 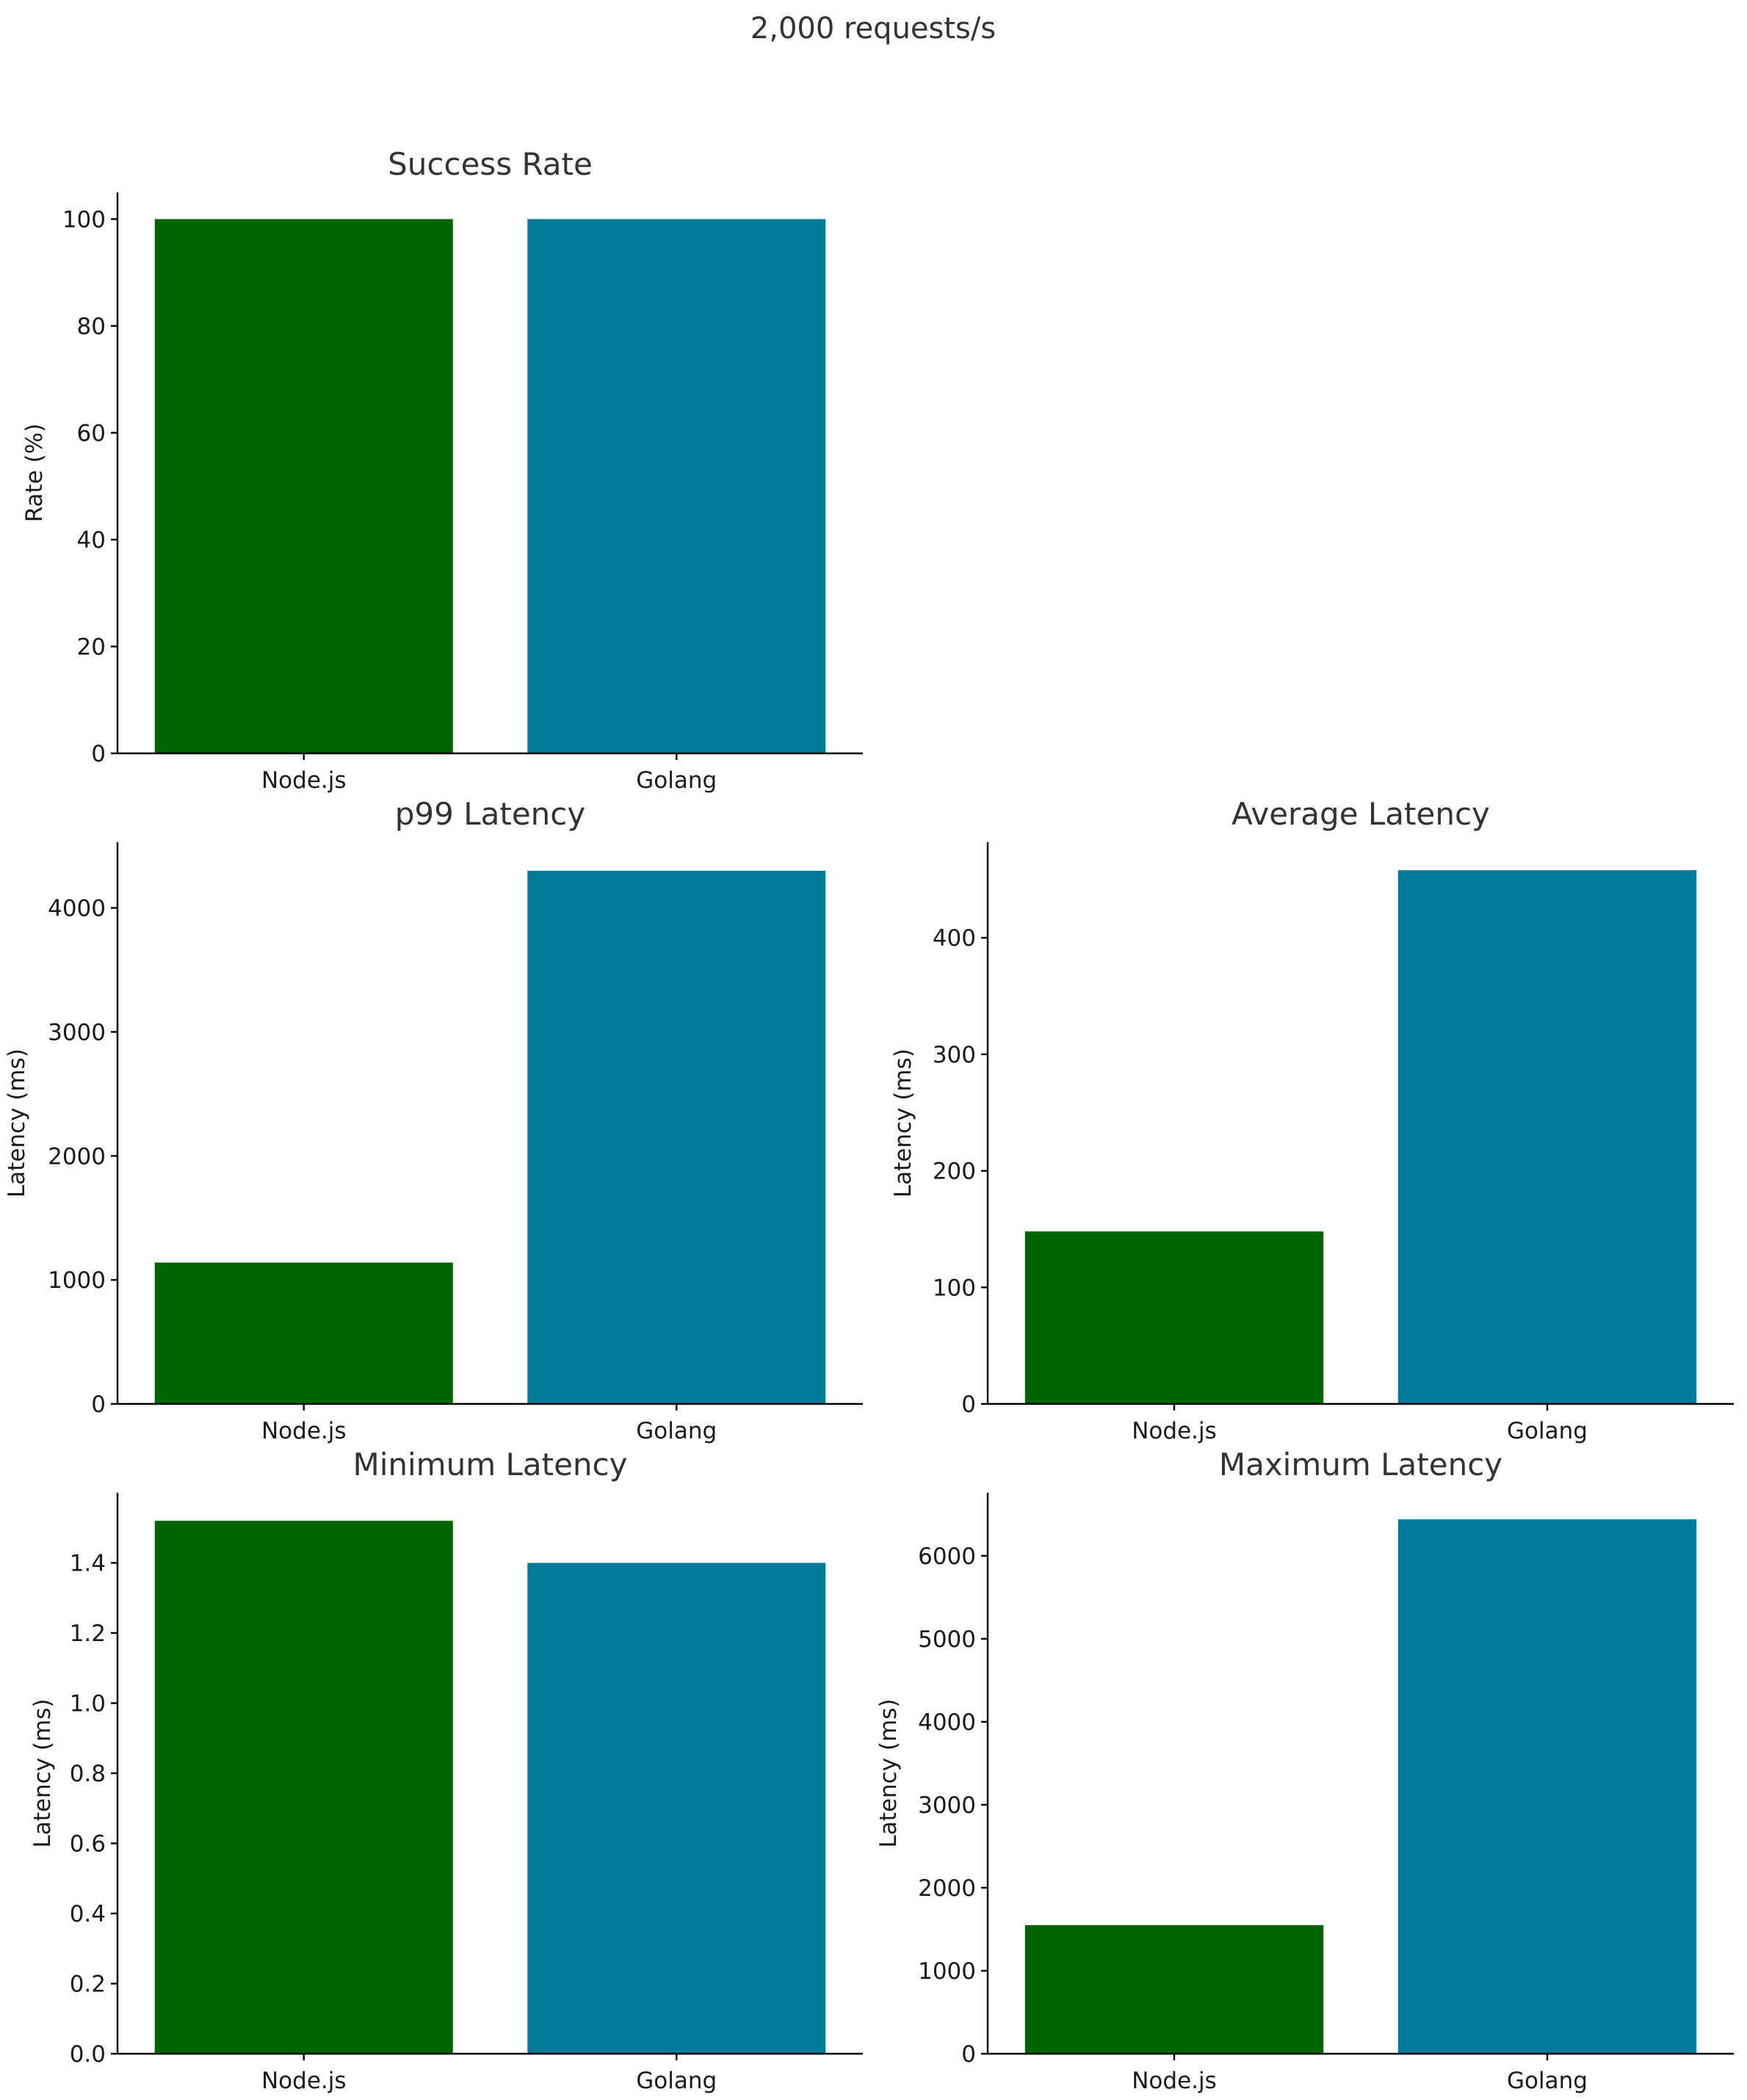 What do you see at coordinates (88, 2054) in the screenshot?
I see `y-tick-label: 0.0` at bounding box center [88, 2054].